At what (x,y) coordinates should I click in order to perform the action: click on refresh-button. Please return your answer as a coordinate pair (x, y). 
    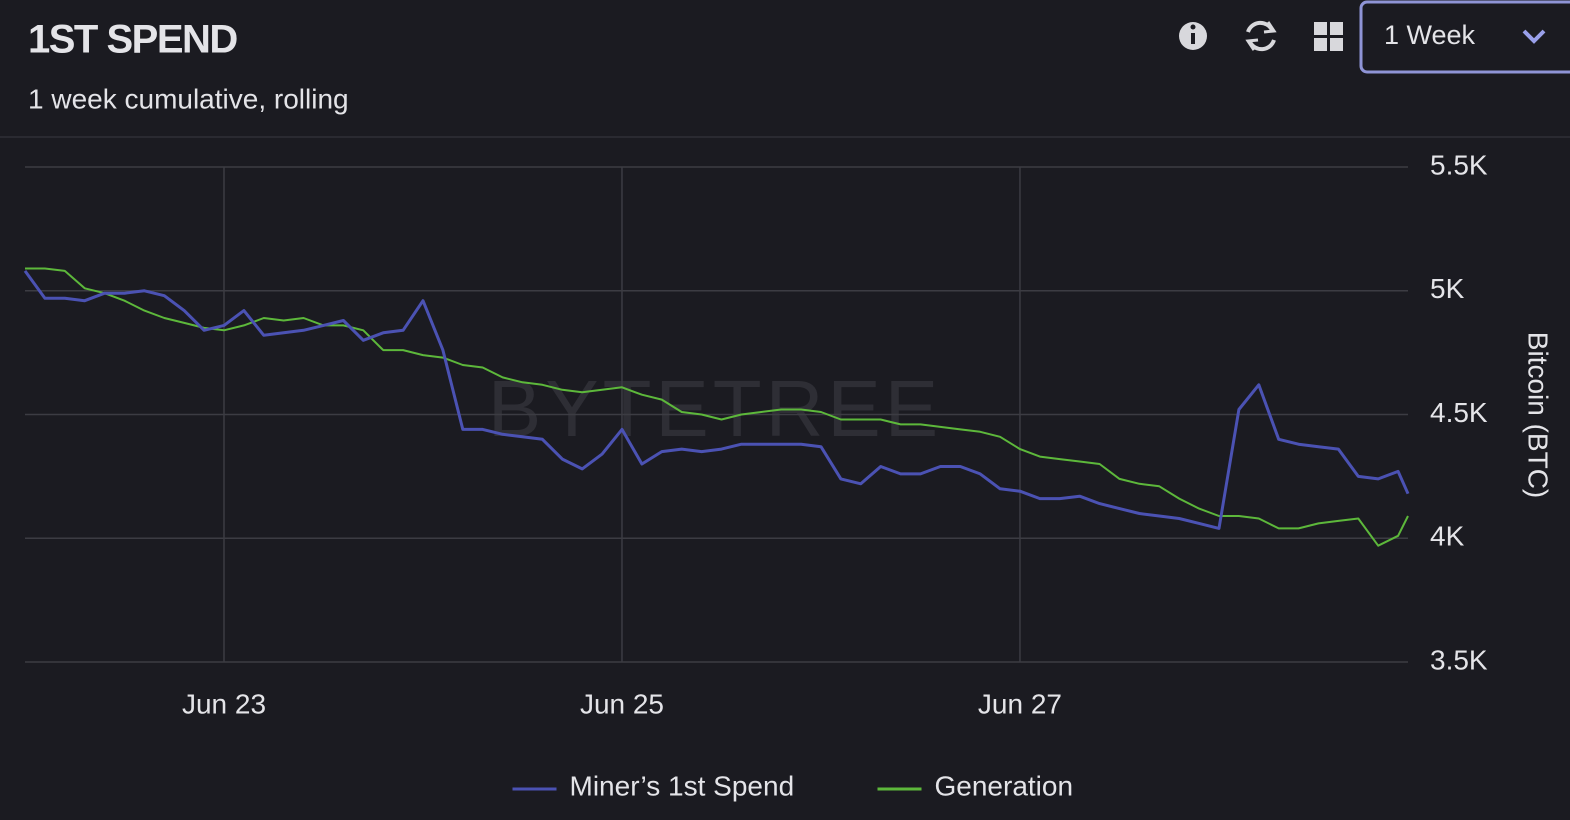
    Looking at the image, I should click on (1261, 36).